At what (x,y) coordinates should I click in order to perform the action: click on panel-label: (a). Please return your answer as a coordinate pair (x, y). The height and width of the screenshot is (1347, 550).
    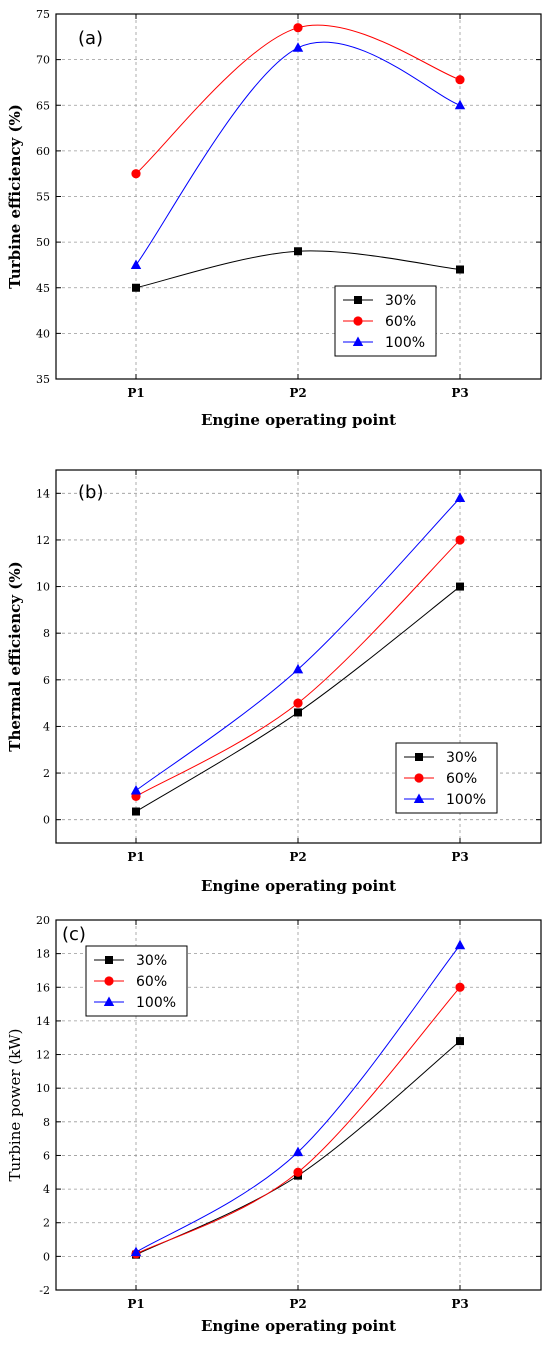
    Looking at the image, I should click on (90, 38).